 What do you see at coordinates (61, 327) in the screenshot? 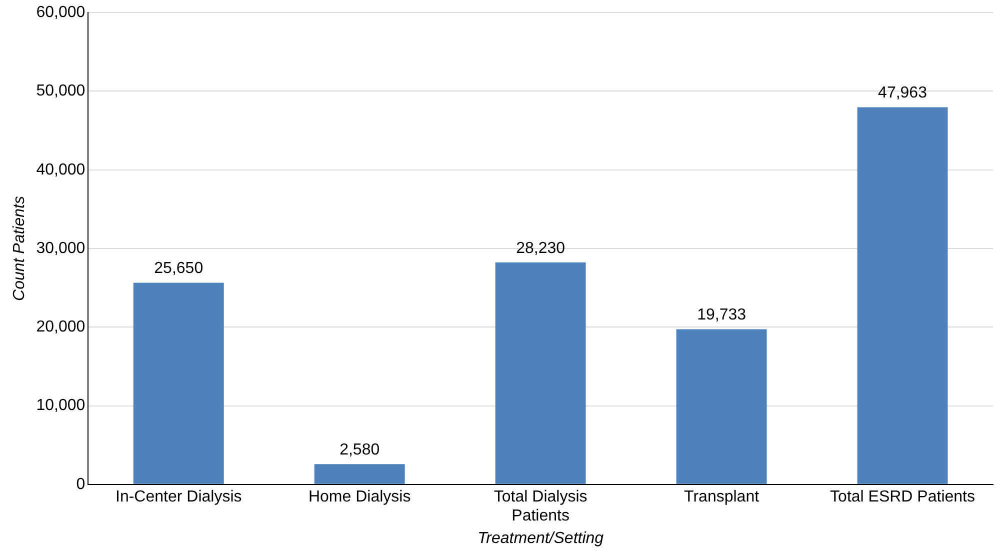
I see `y-tick-label: 20,000` at bounding box center [61, 327].